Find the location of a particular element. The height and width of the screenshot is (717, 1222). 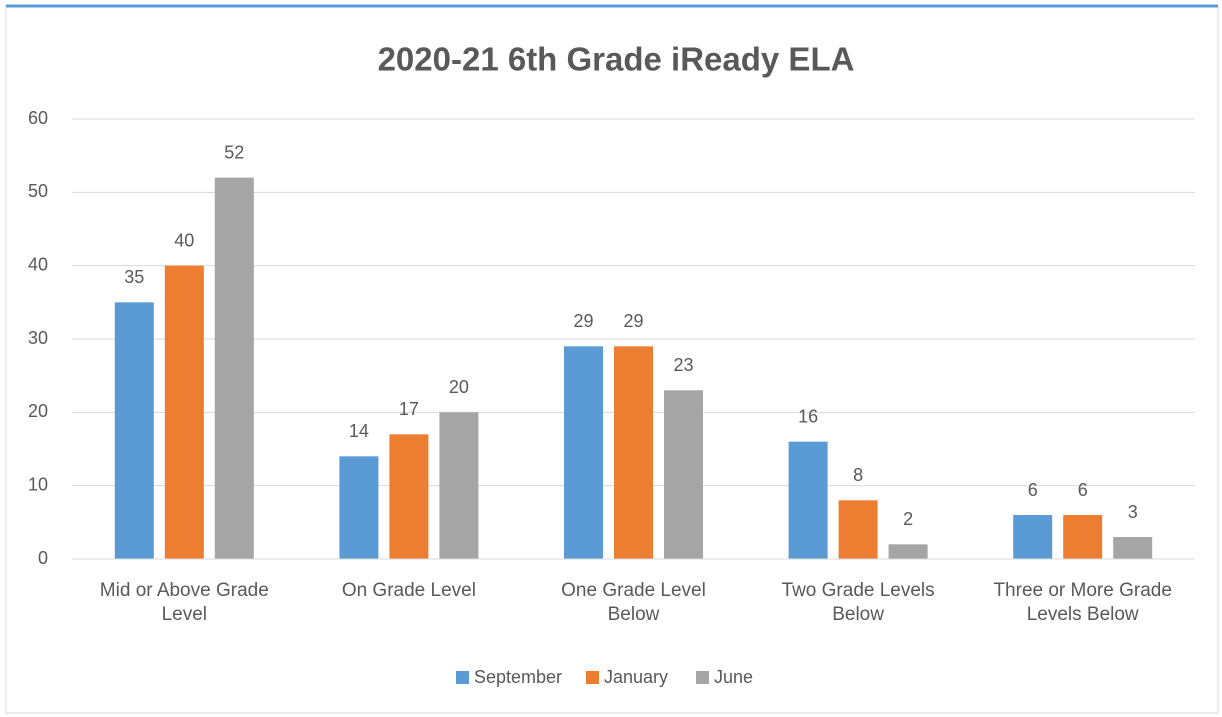

y-tick-label: 10 is located at coordinates (38, 484).